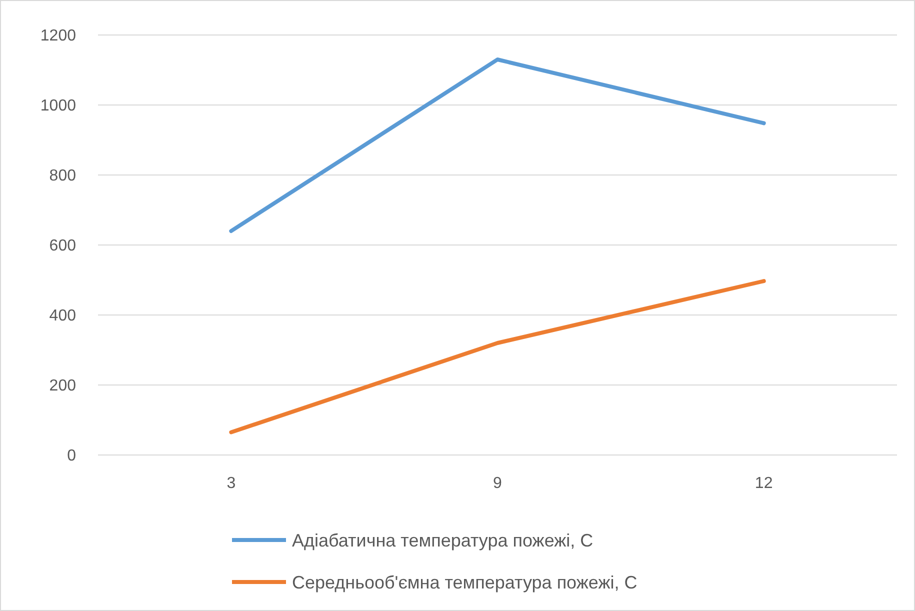 Image resolution: width=915 pixels, height=611 pixels. Describe the element at coordinates (62, 386) in the screenshot. I see `y-tick-label: 200` at that location.